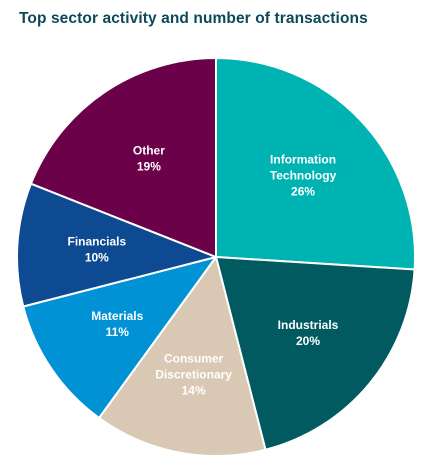 This screenshot has height=475, width=433. What do you see at coordinates (96, 242) in the screenshot?
I see `slice-name-financials: Financials` at bounding box center [96, 242].